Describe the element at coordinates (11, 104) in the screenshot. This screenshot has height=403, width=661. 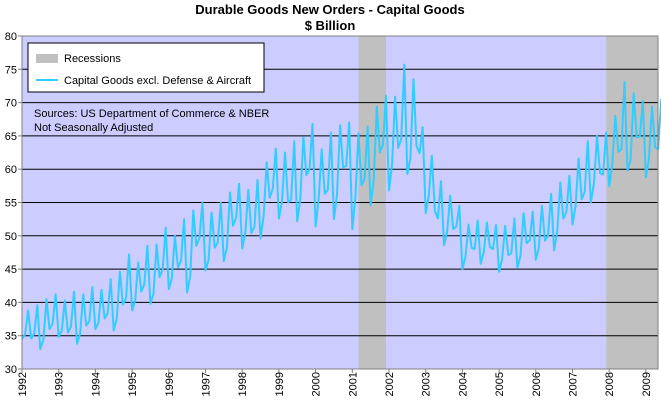
I see `y-tick-label: 70` at that location.